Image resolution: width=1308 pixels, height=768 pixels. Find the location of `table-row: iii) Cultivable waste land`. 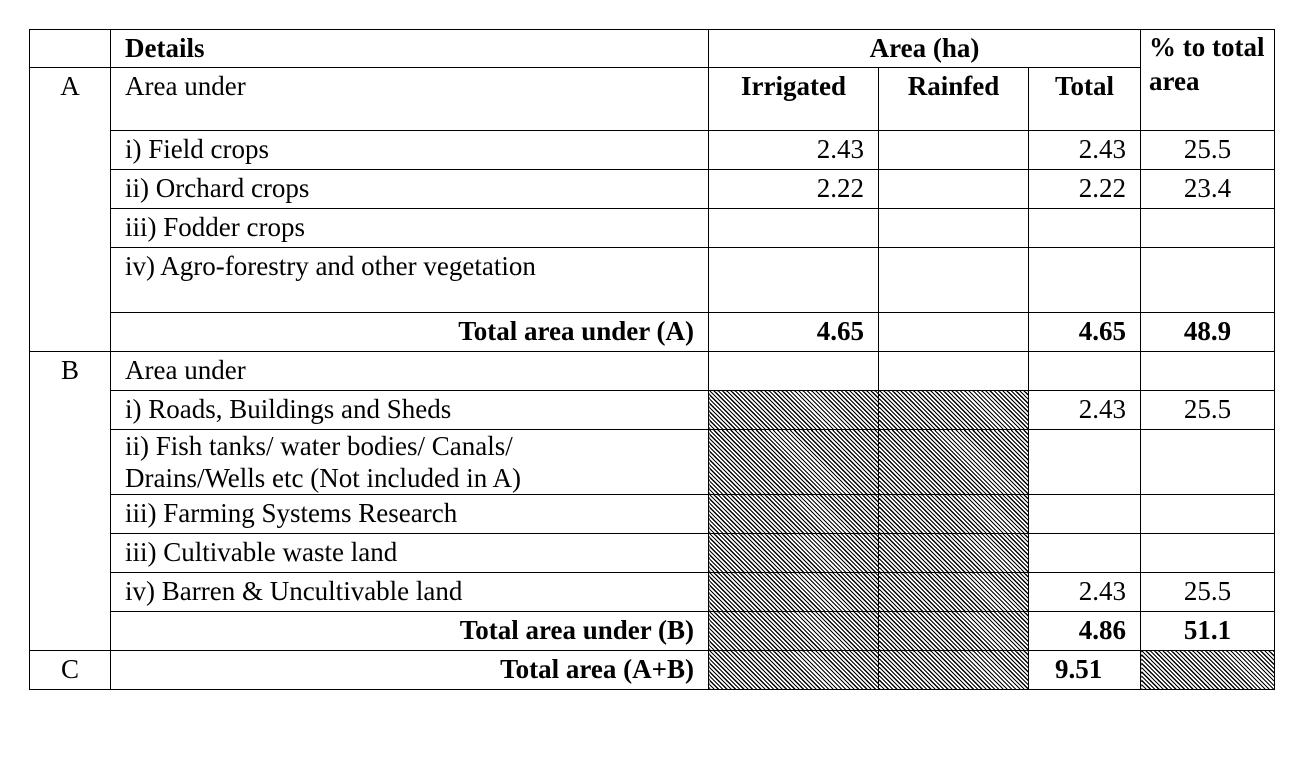

table-row: iii) Cultivable waste land is located at coordinates (653, 553).